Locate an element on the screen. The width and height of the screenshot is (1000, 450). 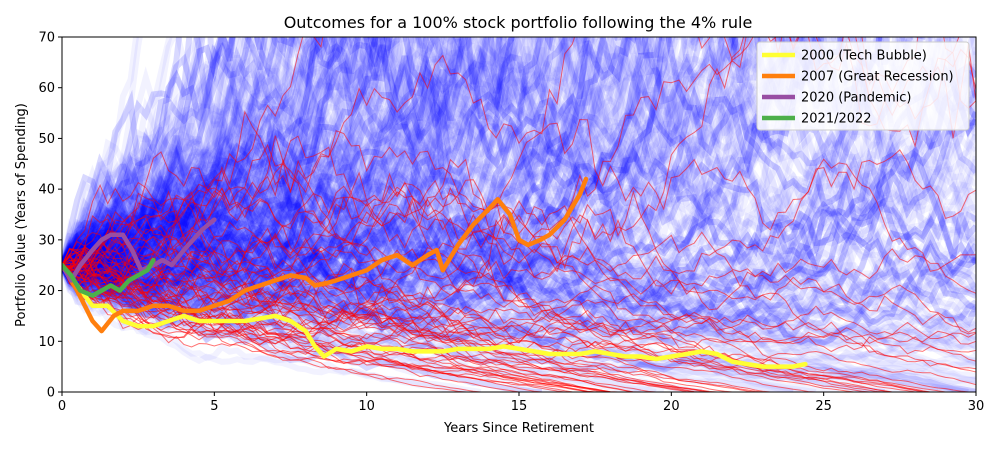
legend-label: 2020 (Pandemic) is located at coordinates (856, 98).